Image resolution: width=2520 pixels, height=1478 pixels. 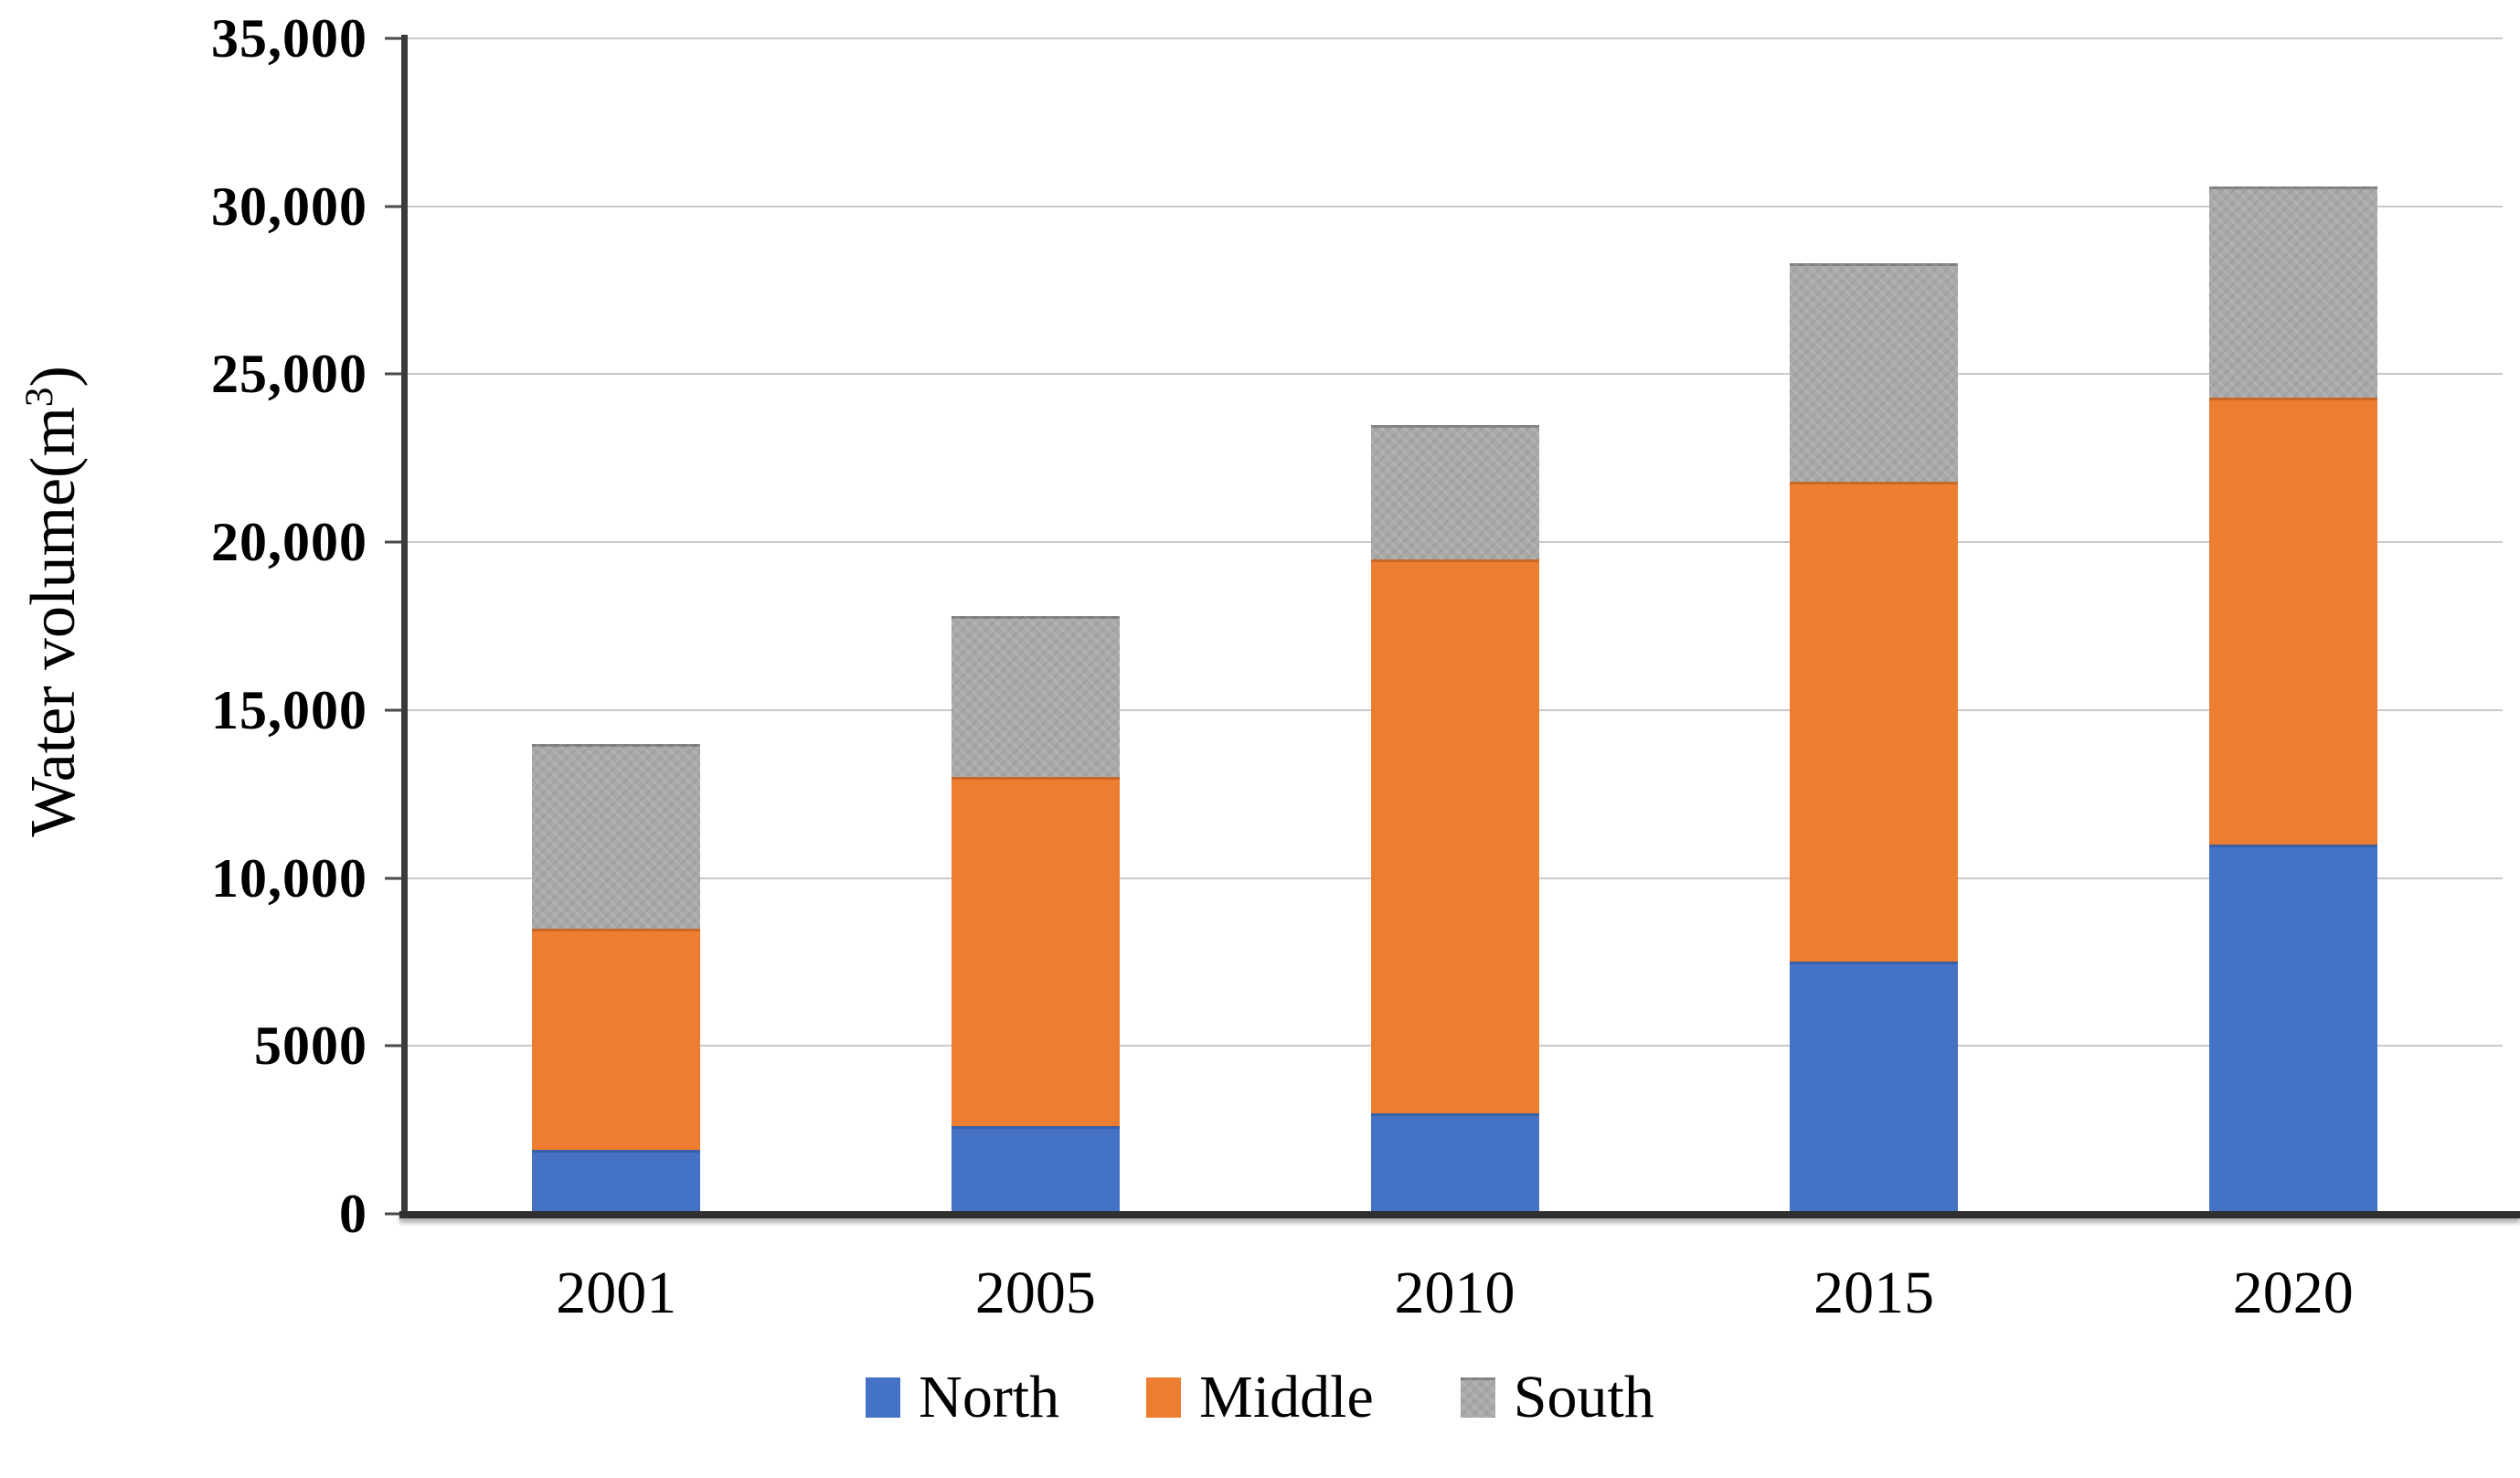 I want to click on y-tick-label: 30,000, so click(x=289, y=206).